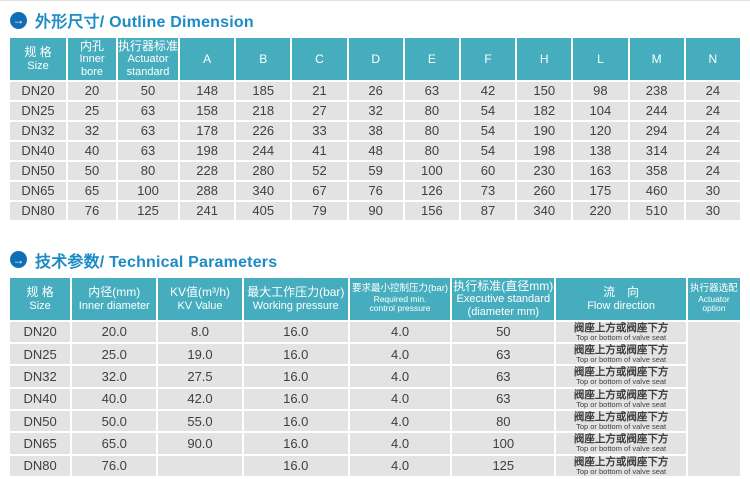 Image resolution: width=750 pixels, height=479 pixels. What do you see at coordinates (431, 59) in the screenshot?
I see `column-header-letter: E` at bounding box center [431, 59].